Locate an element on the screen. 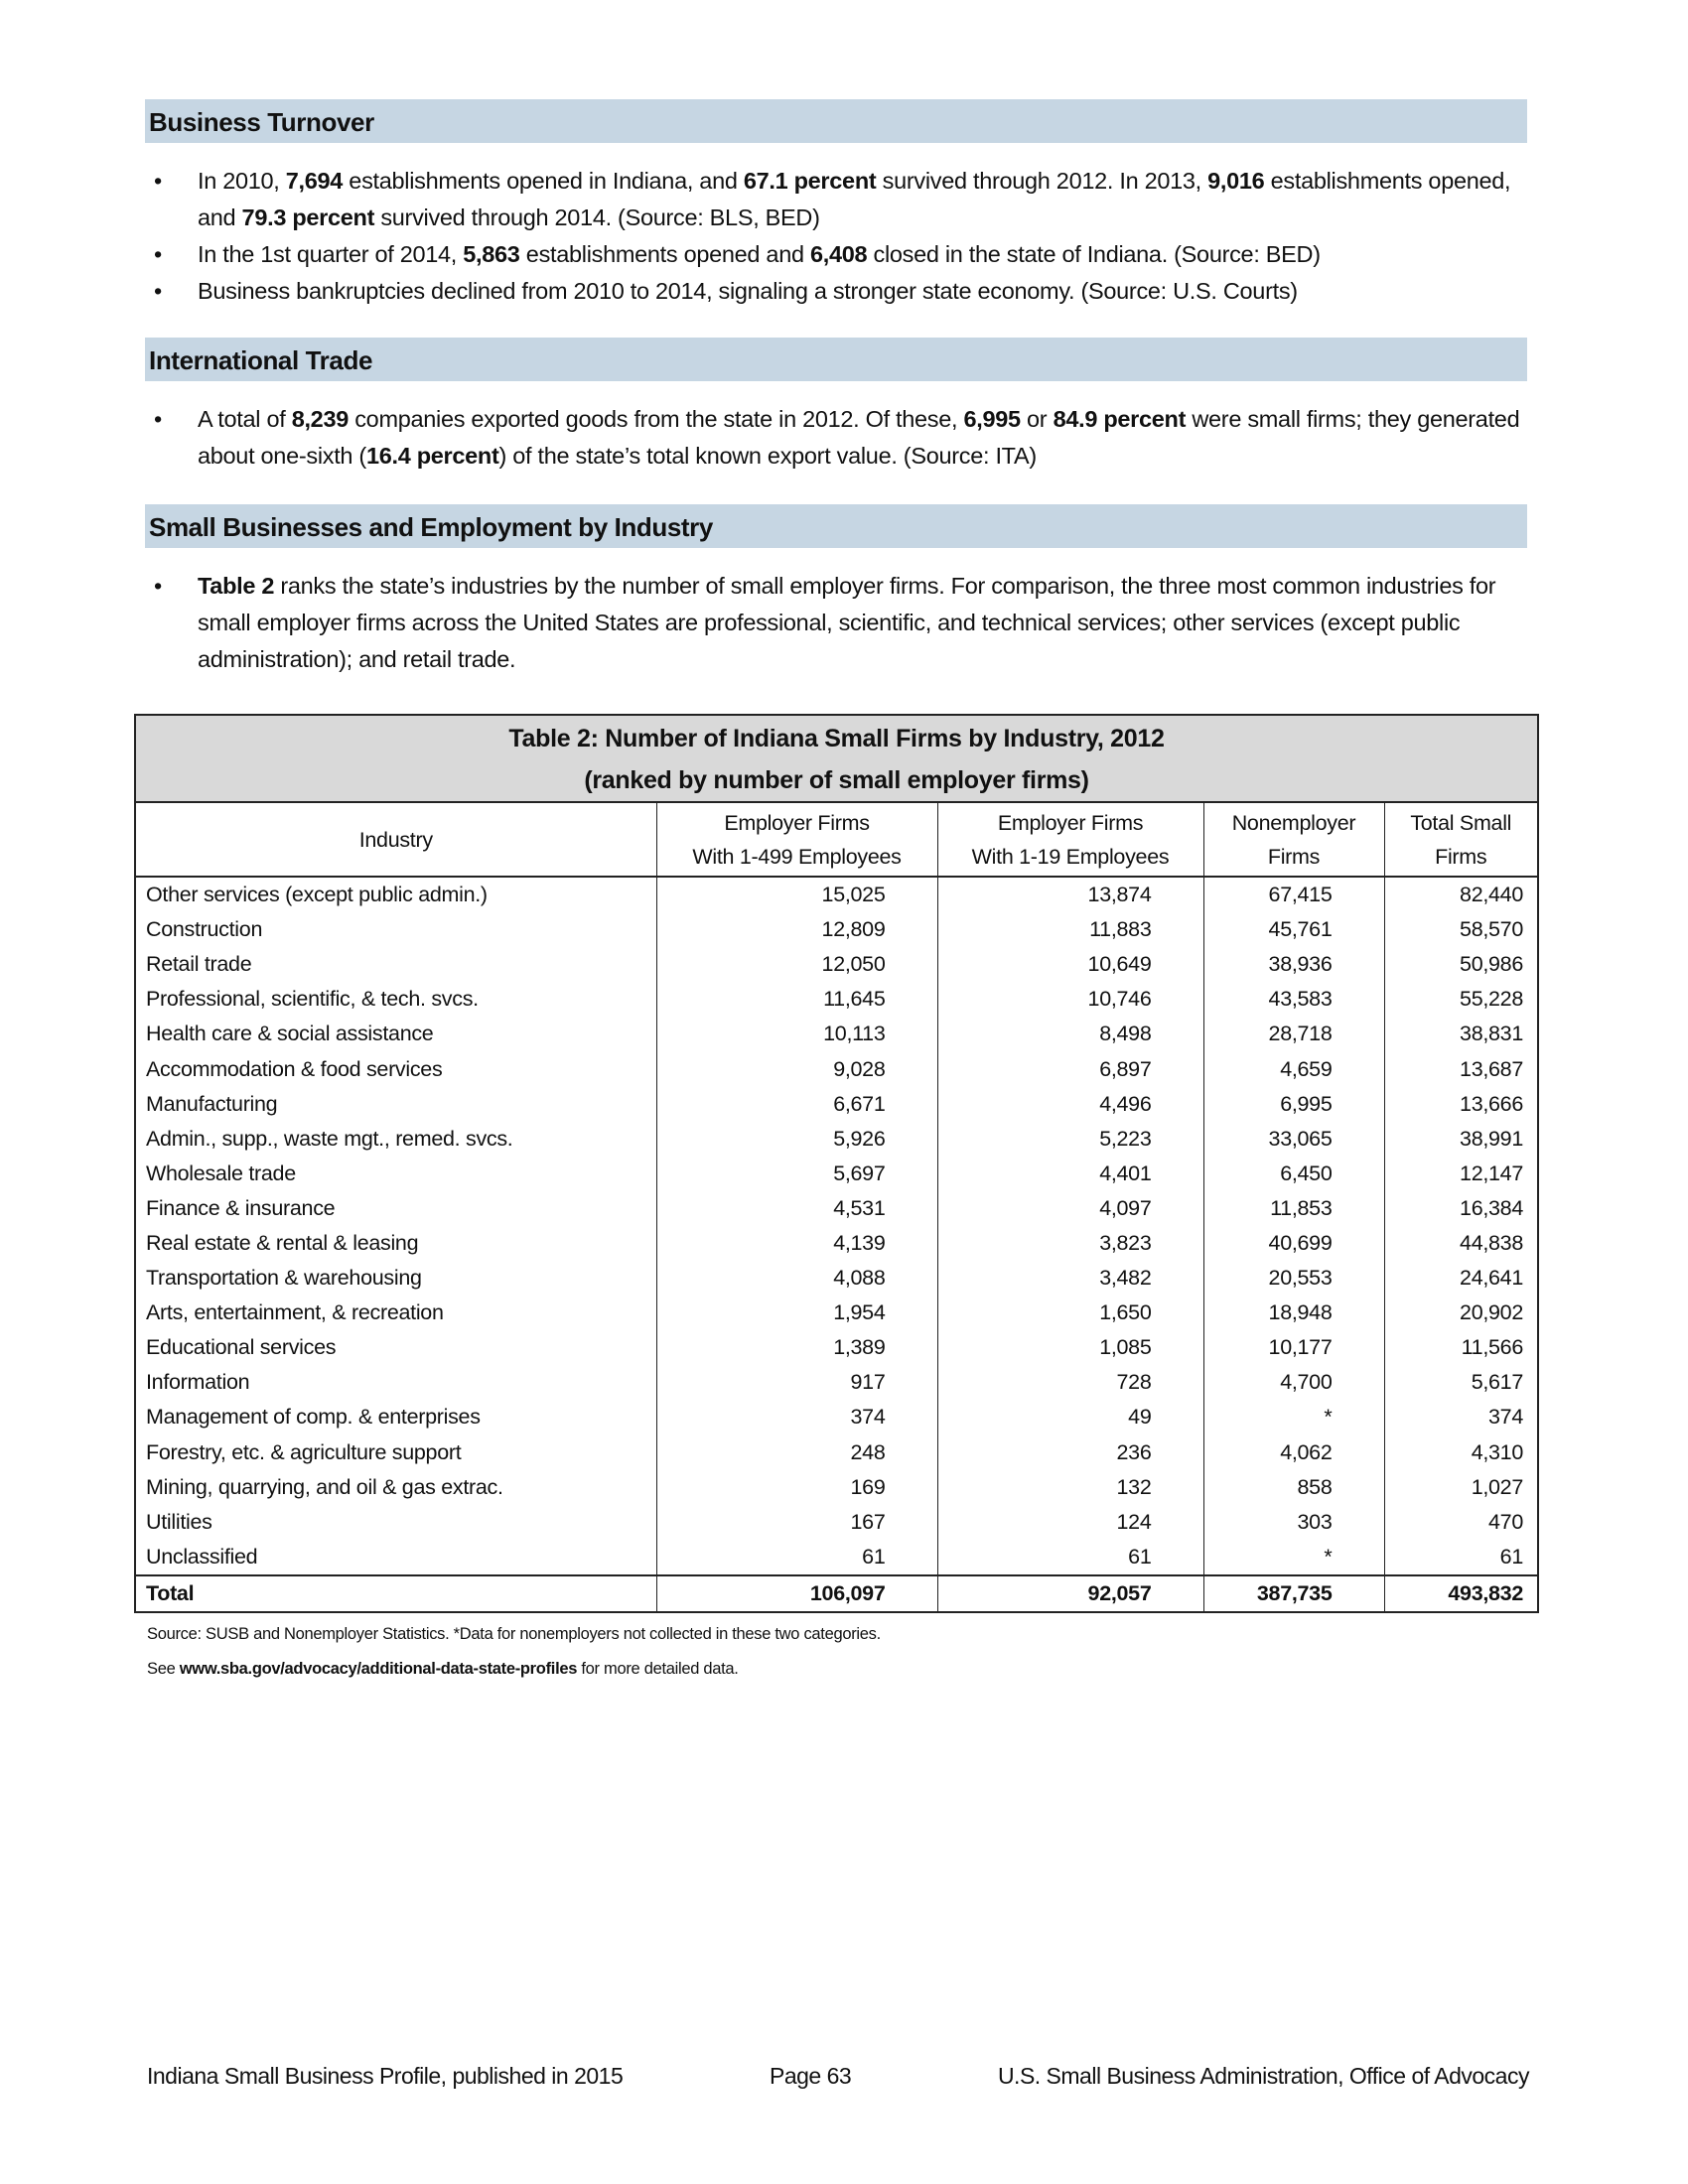 The height and width of the screenshot is (2184, 1688). header-line: Total Small is located at coordinates (1461, 822).